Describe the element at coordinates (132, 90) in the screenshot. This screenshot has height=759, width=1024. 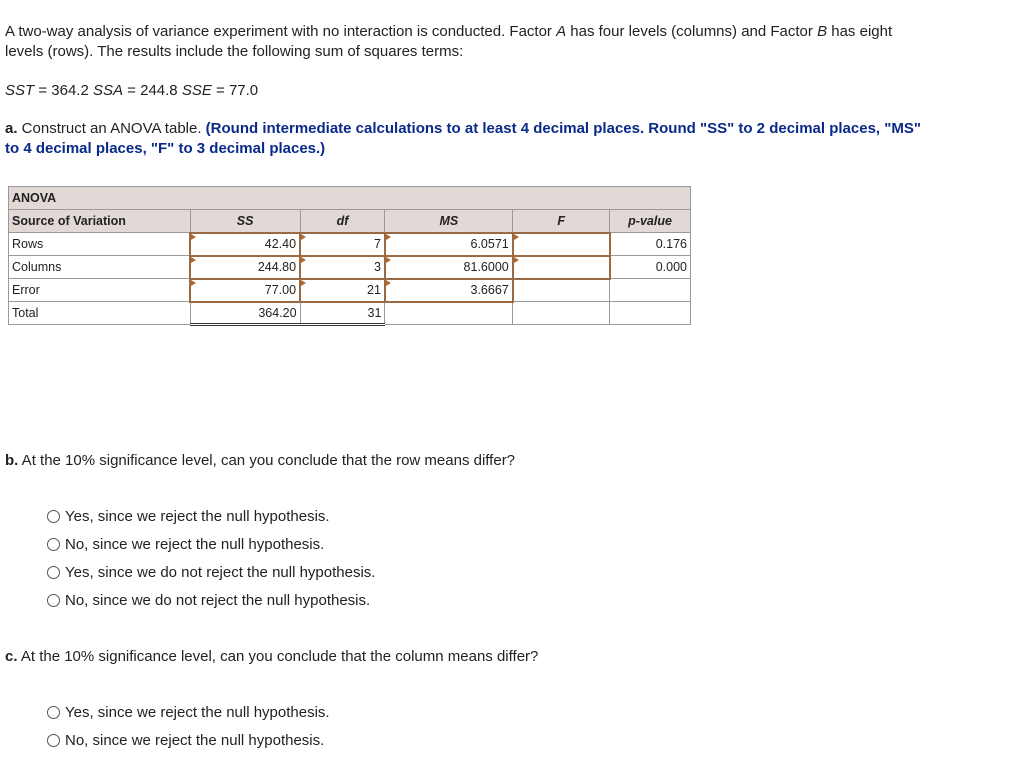
I see `sum-of-squares: SST = 364.2 SSA = 244.8 SSE = 77.0` at that location.